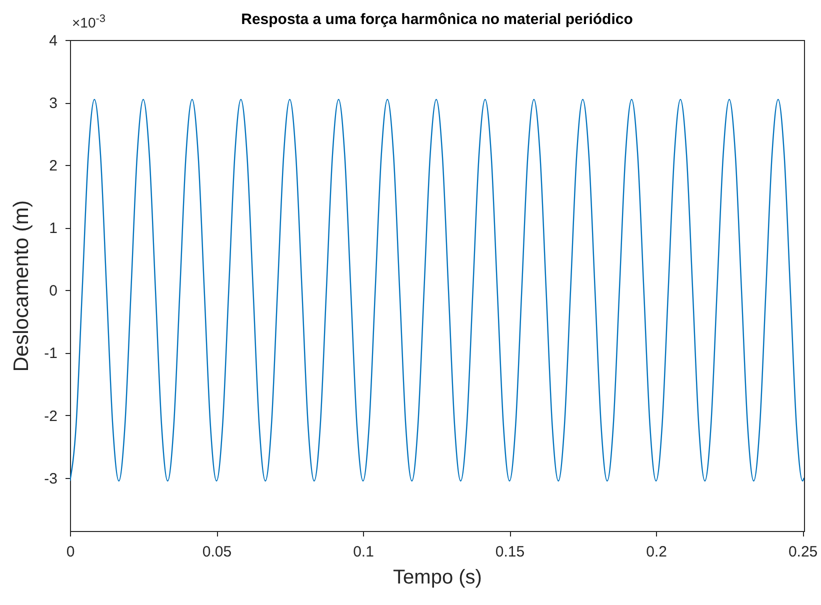  Describe the element at coordinates (53, 291) in the screenshot. I see `y-tick-label: 0` at that location.